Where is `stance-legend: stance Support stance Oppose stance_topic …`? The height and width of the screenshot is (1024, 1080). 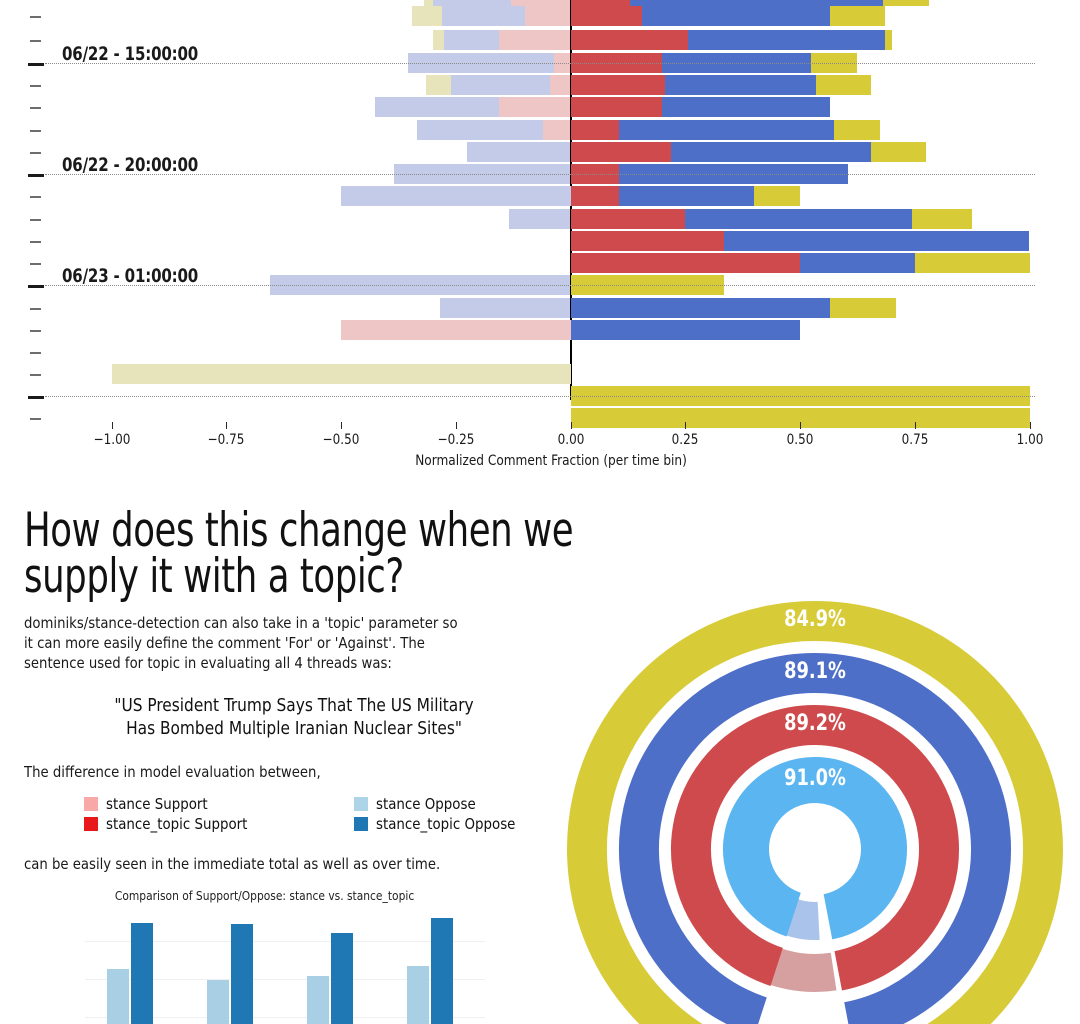
stance-legend: stance Support stance Oppose stance_topic … is located at coordinates (324, 814).